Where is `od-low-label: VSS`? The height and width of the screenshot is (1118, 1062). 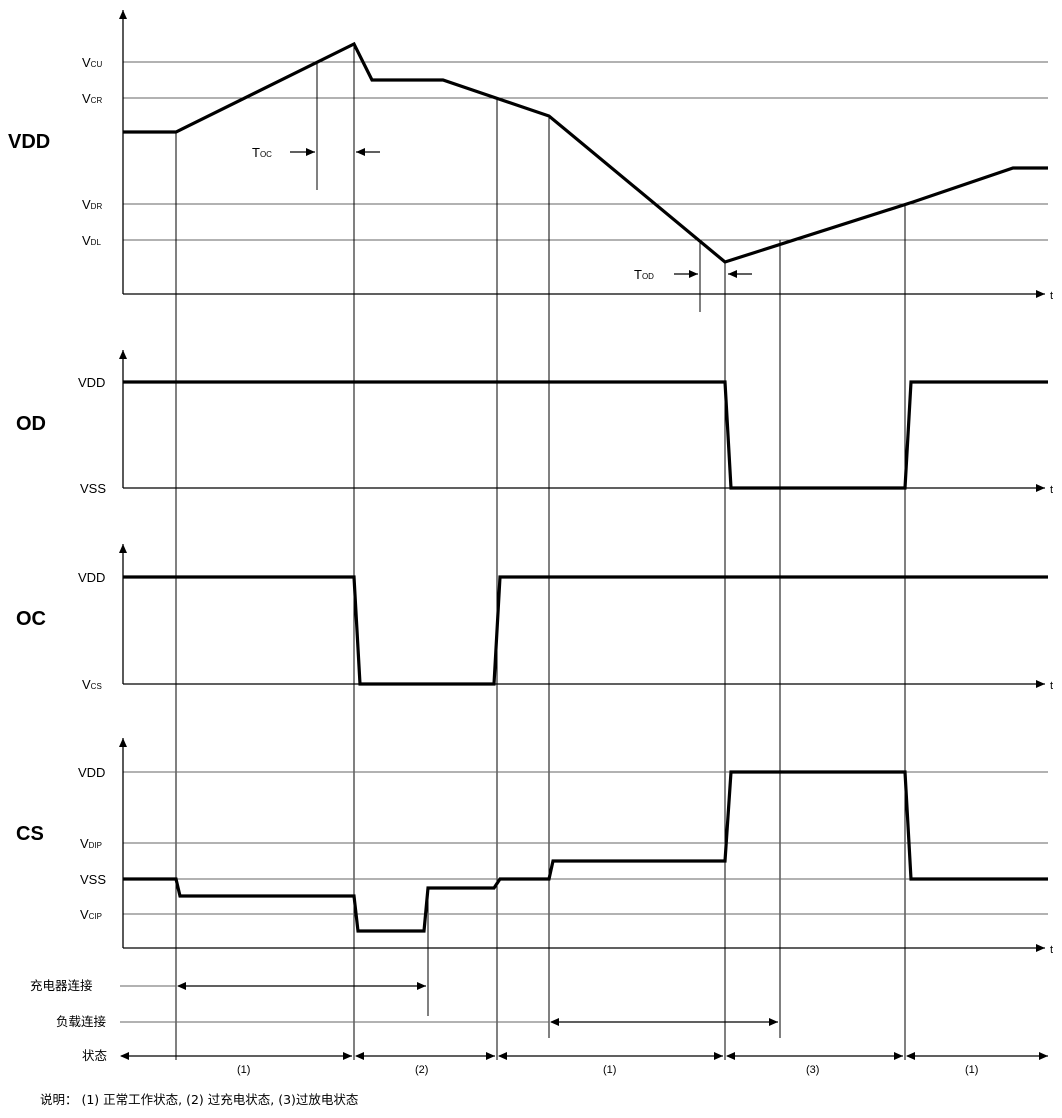 od-low-label: VSS is located at coordinates (93, 488).